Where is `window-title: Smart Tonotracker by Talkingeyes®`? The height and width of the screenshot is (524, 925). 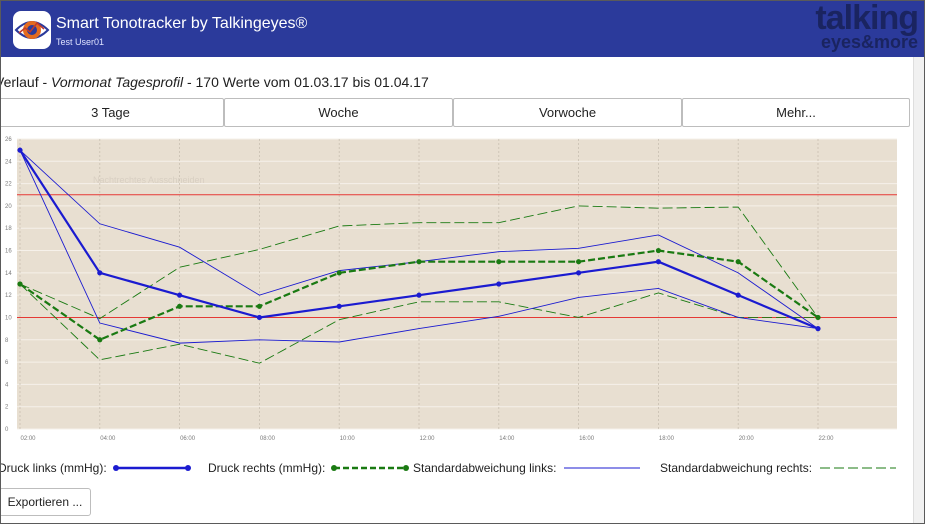 window-title: Smart Tonotracker by Talkingeyes® is located at coordinates (182, 23).